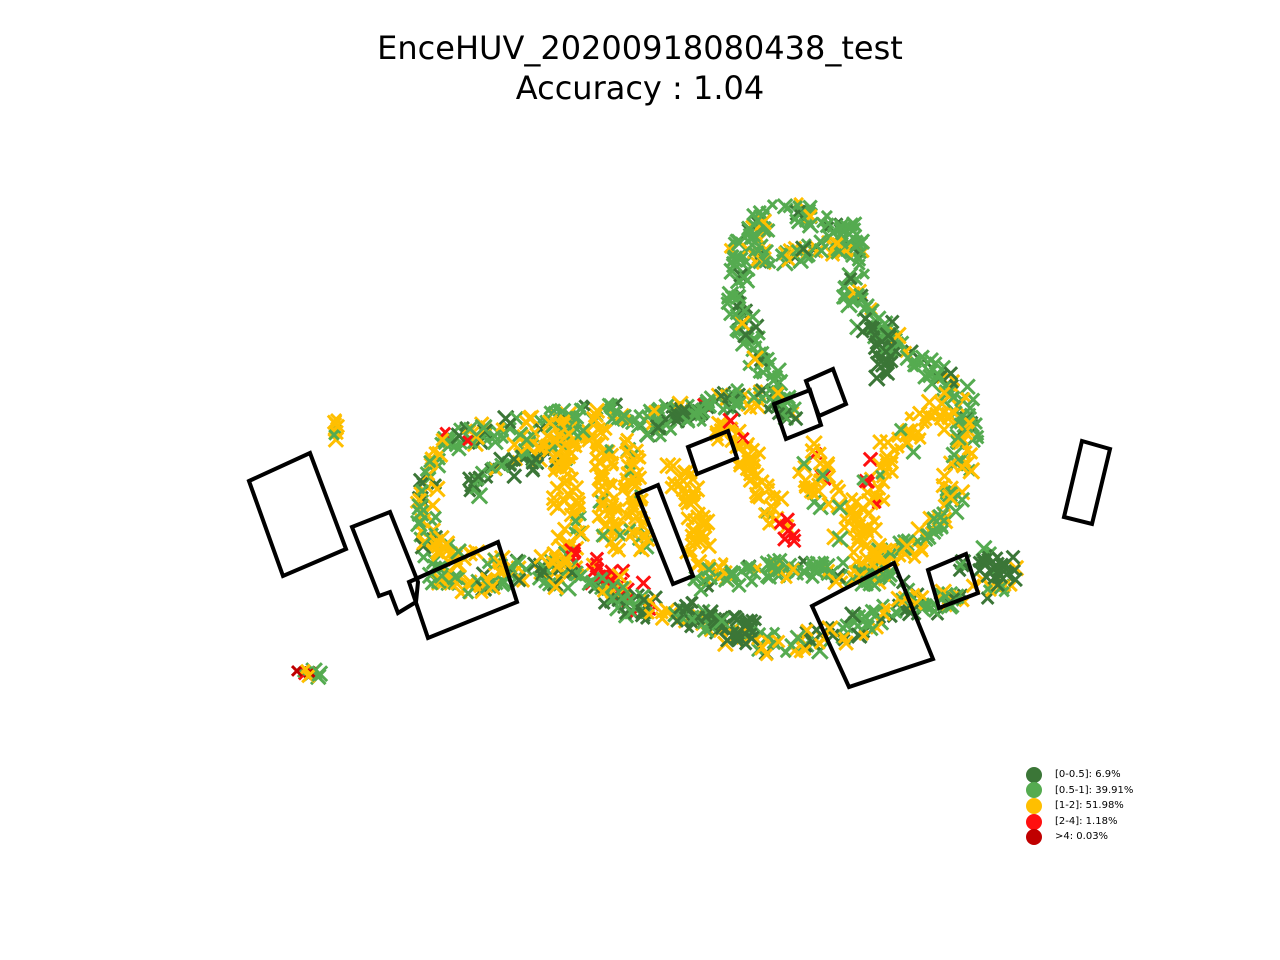  What do you see at coordinates (1094, 790) in the screenshot?
I see `legend-label: [0.5-1]: 39.91%` at bounding box center [1094, 790].